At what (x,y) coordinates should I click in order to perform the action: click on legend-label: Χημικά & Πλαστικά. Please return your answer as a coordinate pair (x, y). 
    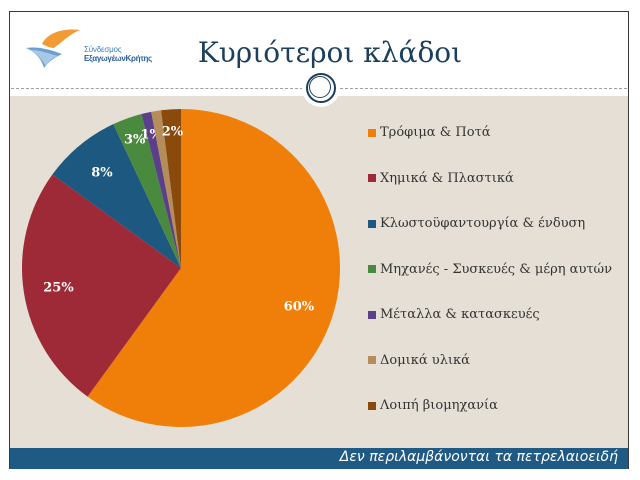
    Looking at the image, I should click on (447, 178).